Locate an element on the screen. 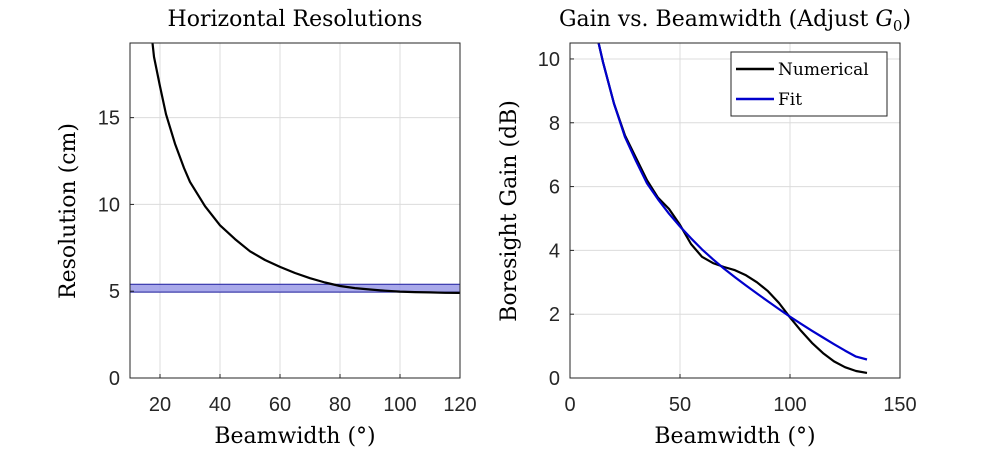 This screenshot has height=455, width=1000. title-close: ) is located at coordinates (906, 19).